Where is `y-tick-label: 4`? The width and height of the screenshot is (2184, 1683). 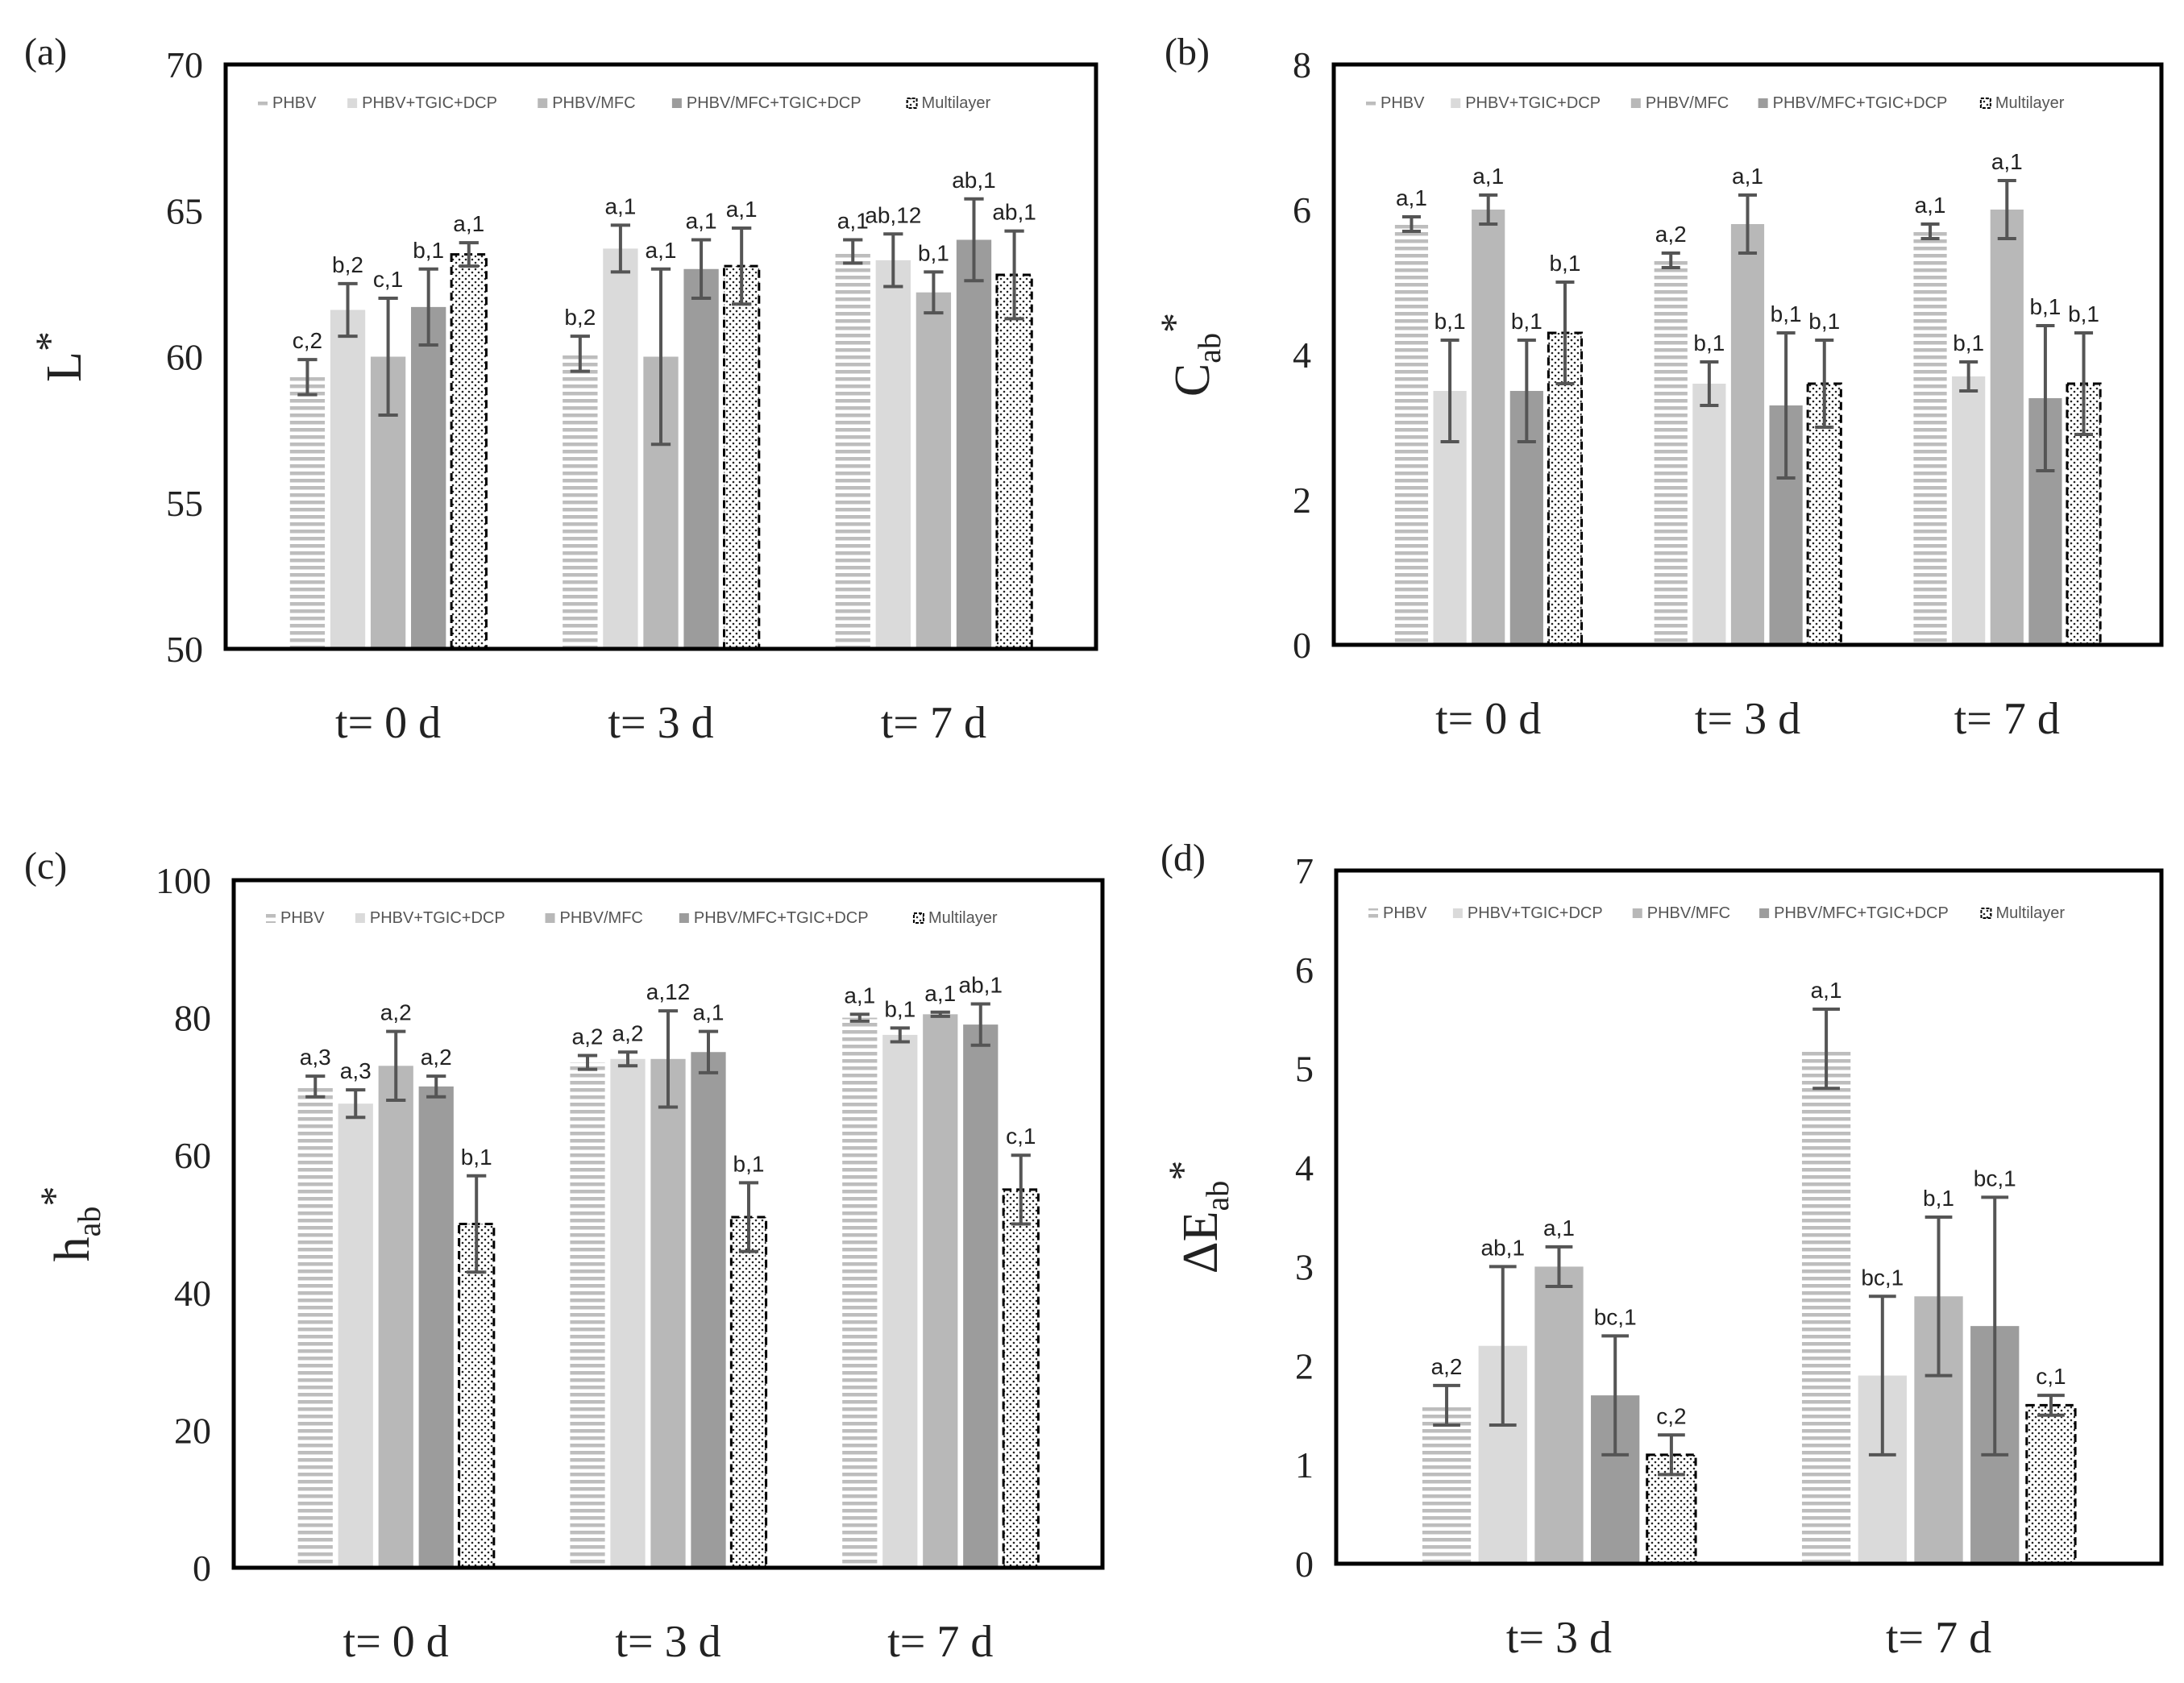
y-tick-label: 4 is located at coordinates (1304, 1168).